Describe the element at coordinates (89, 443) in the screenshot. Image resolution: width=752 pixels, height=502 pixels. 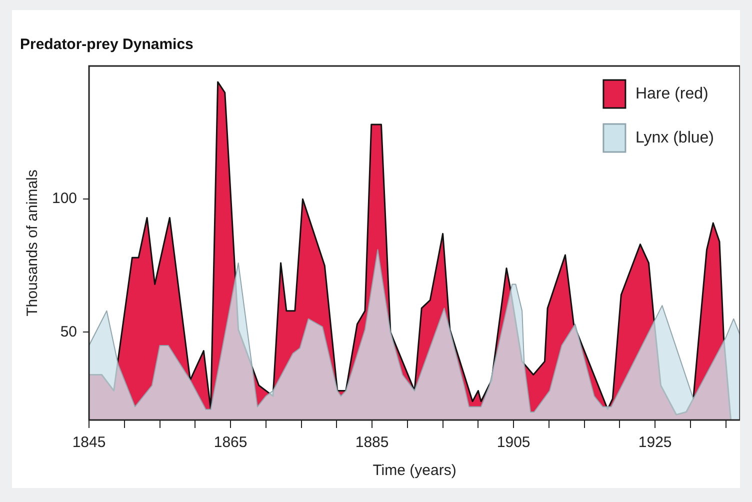
I see `x-tick-label: 1845` at that location.